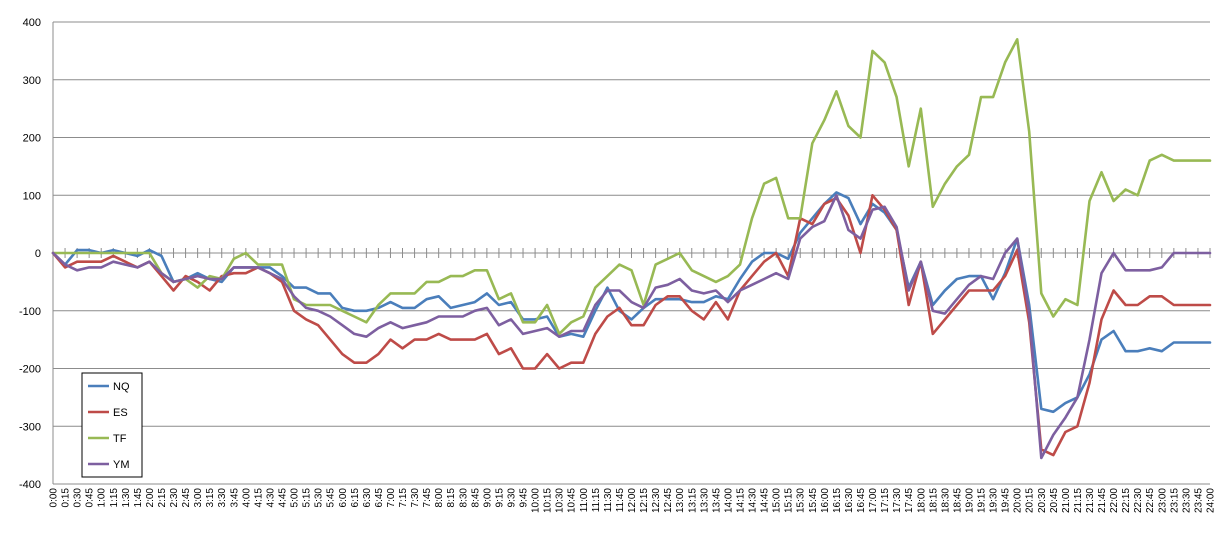  What do you see at coordinates (789, 500) in the screenshot?
I see `x-tick-label: 15:15` at bounding box center [789, 500].